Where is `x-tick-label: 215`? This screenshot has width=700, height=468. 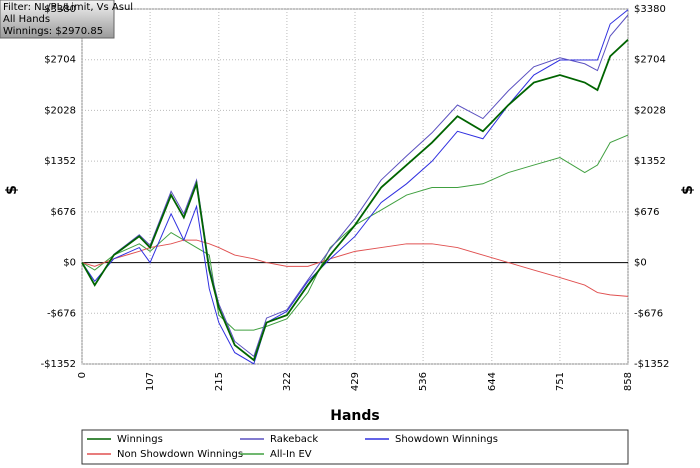 x-tick-label: 215 is located at coordinates (219, 381).